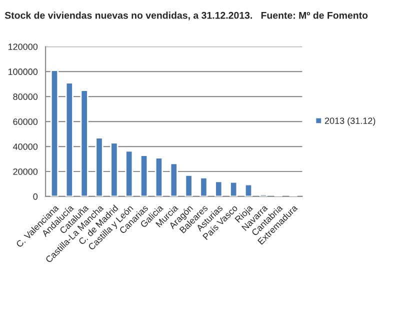 The width and height of the screenshot is (414, 333). What do you see at coordinates (25, 121) in the screenshot?
I see `y-tick-label: 60000` at bounding box center [25, 121].